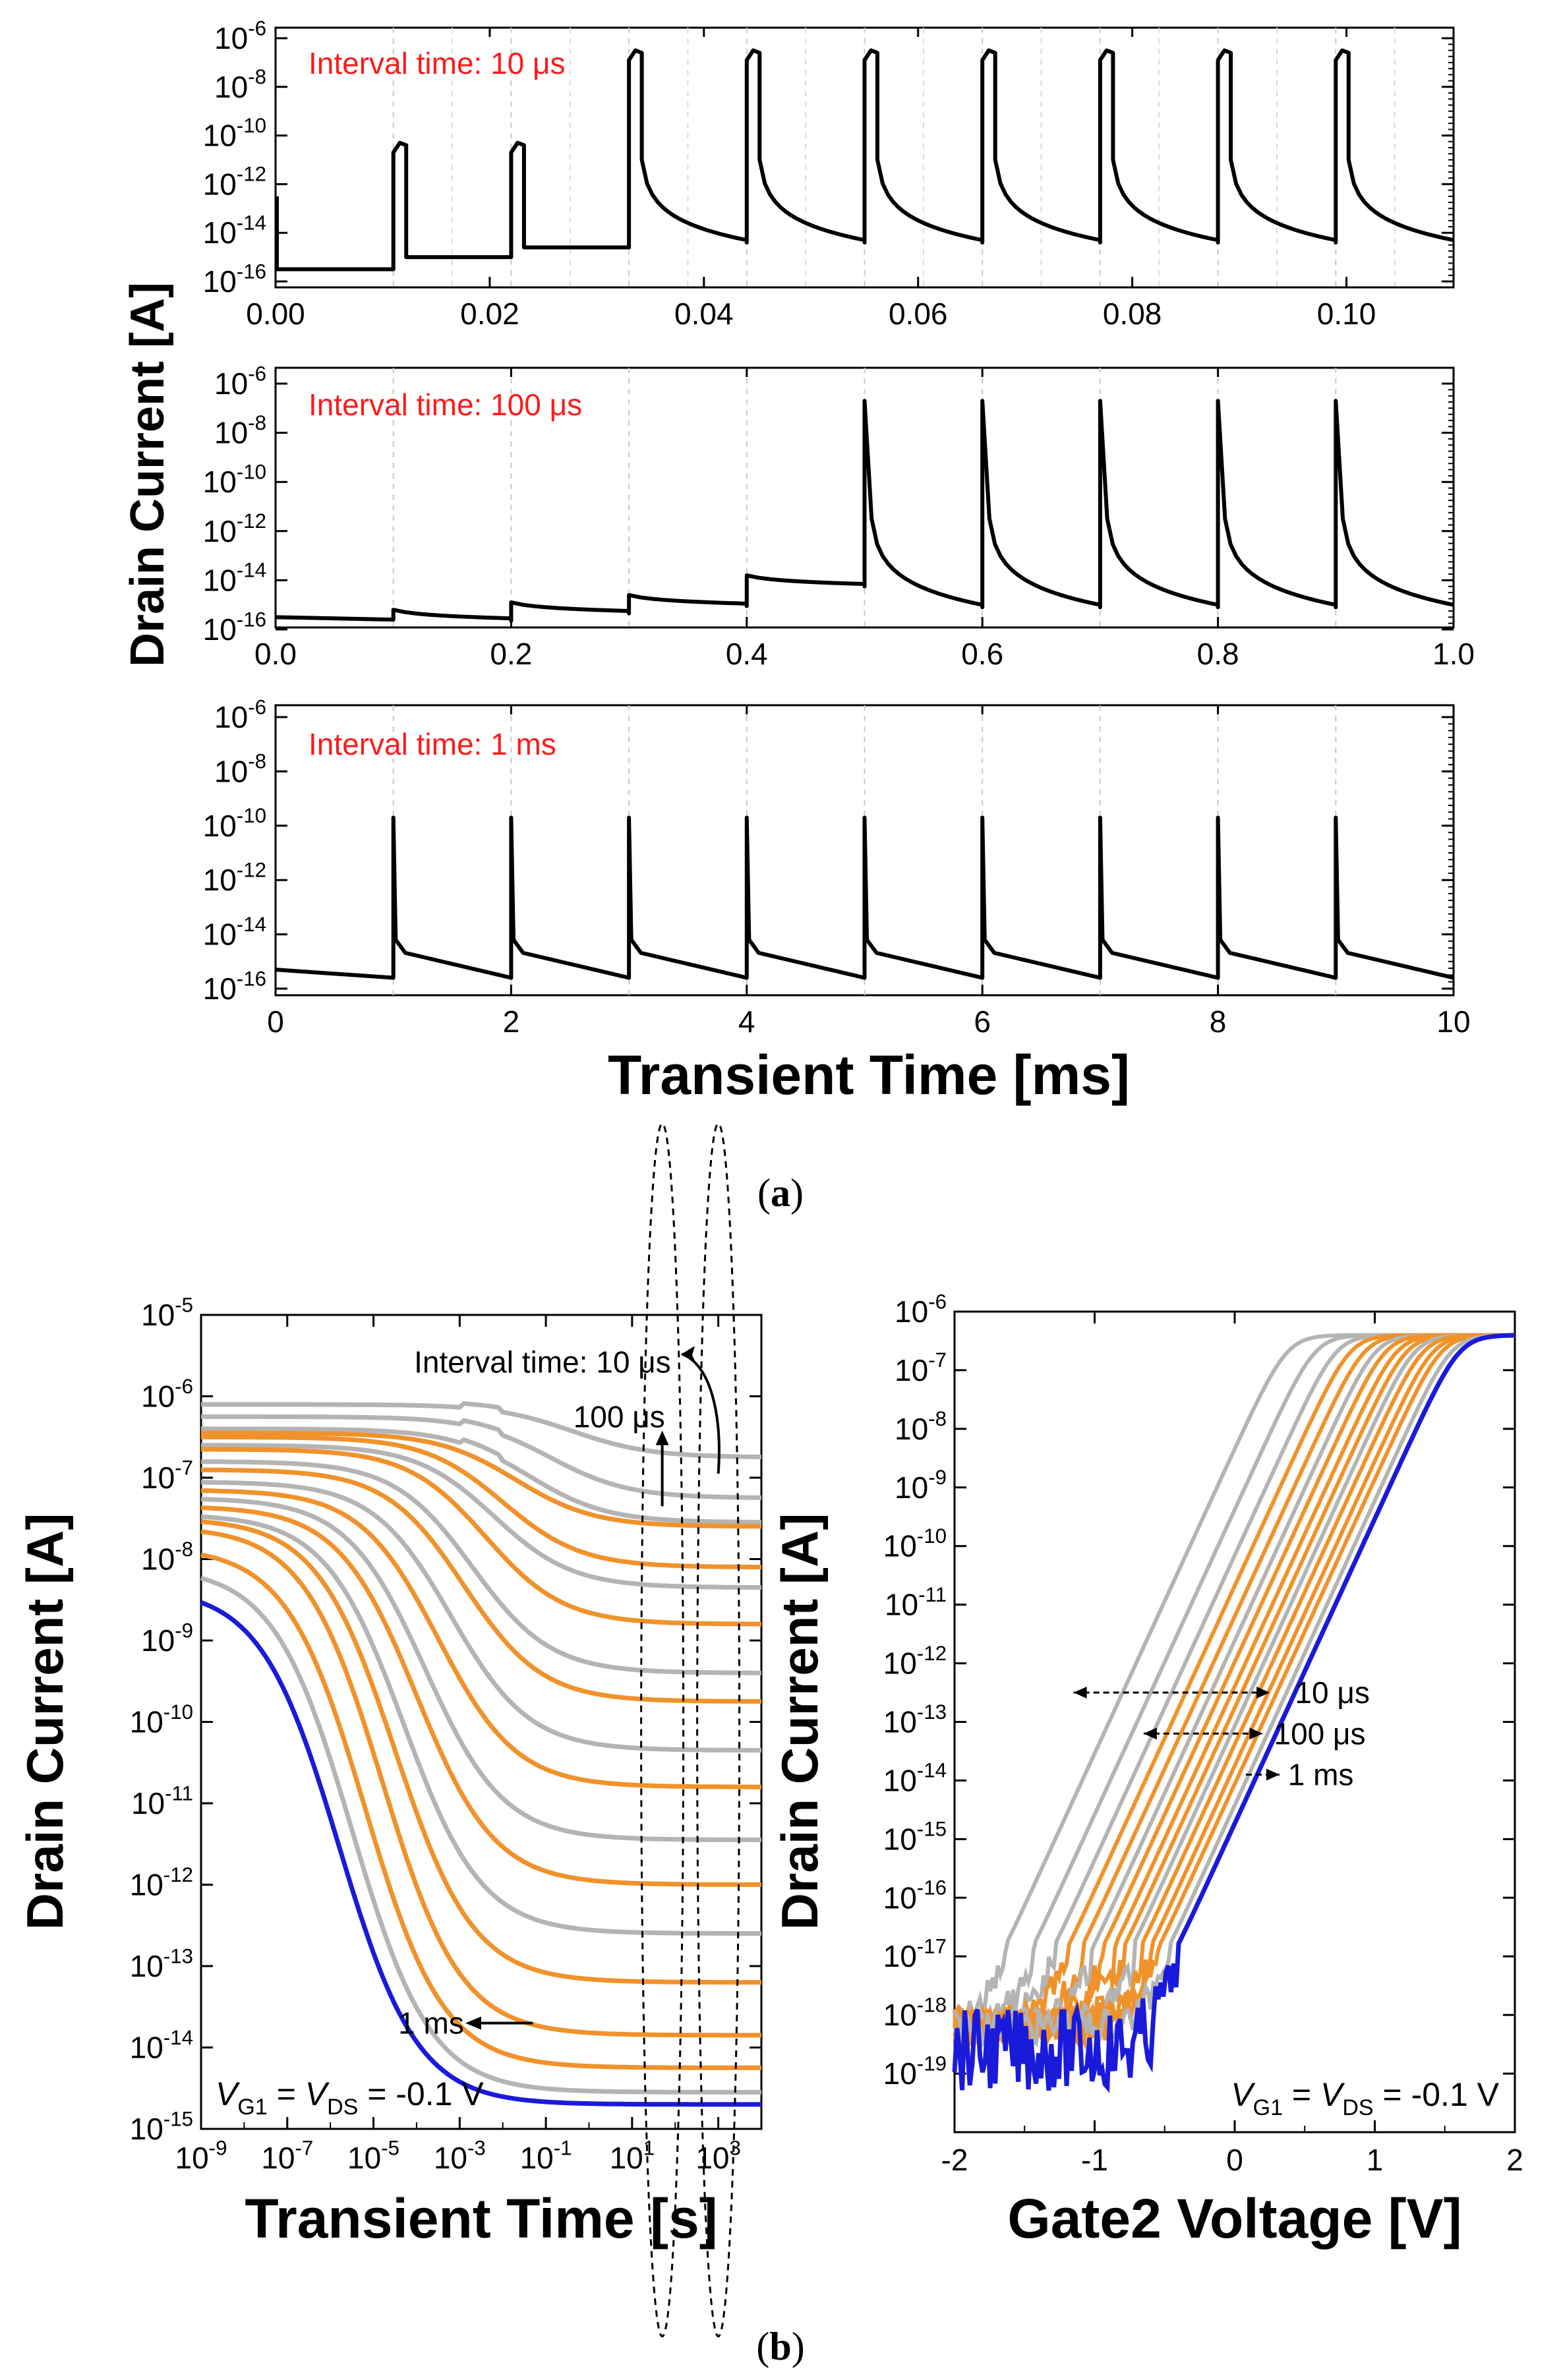 The width and height of the screenshot is (1561, 2380). I want to click on b2-ytick-label-12-exp: -7, so click(937, 1361).